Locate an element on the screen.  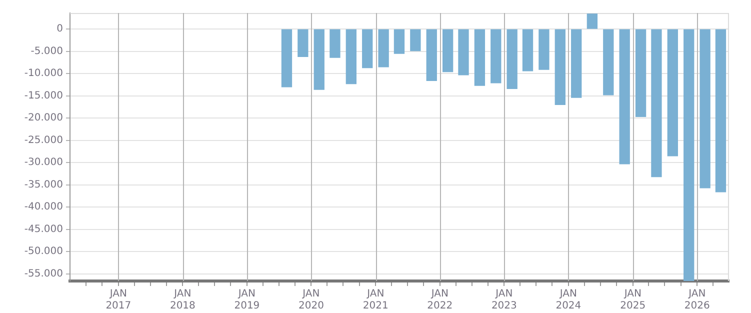
y-tick-label: -40.000 is located at coordinates (43, 207).